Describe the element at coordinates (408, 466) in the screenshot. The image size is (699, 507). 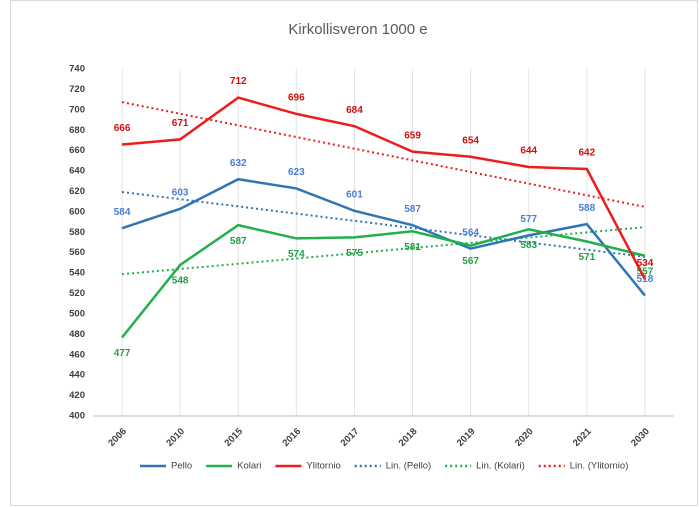
I see `legend-label: Lin. (Pello)` at that location.